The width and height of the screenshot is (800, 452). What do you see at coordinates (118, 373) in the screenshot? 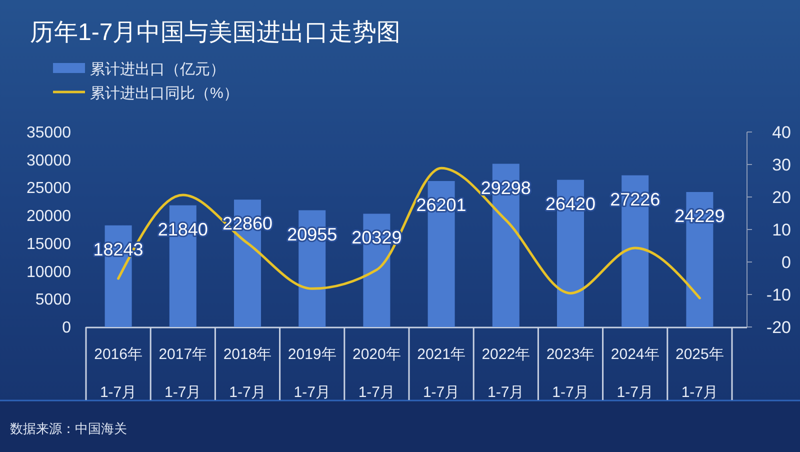
I see `x-tick-label: 2016年 1-7月` at bounding box center [118, 373].